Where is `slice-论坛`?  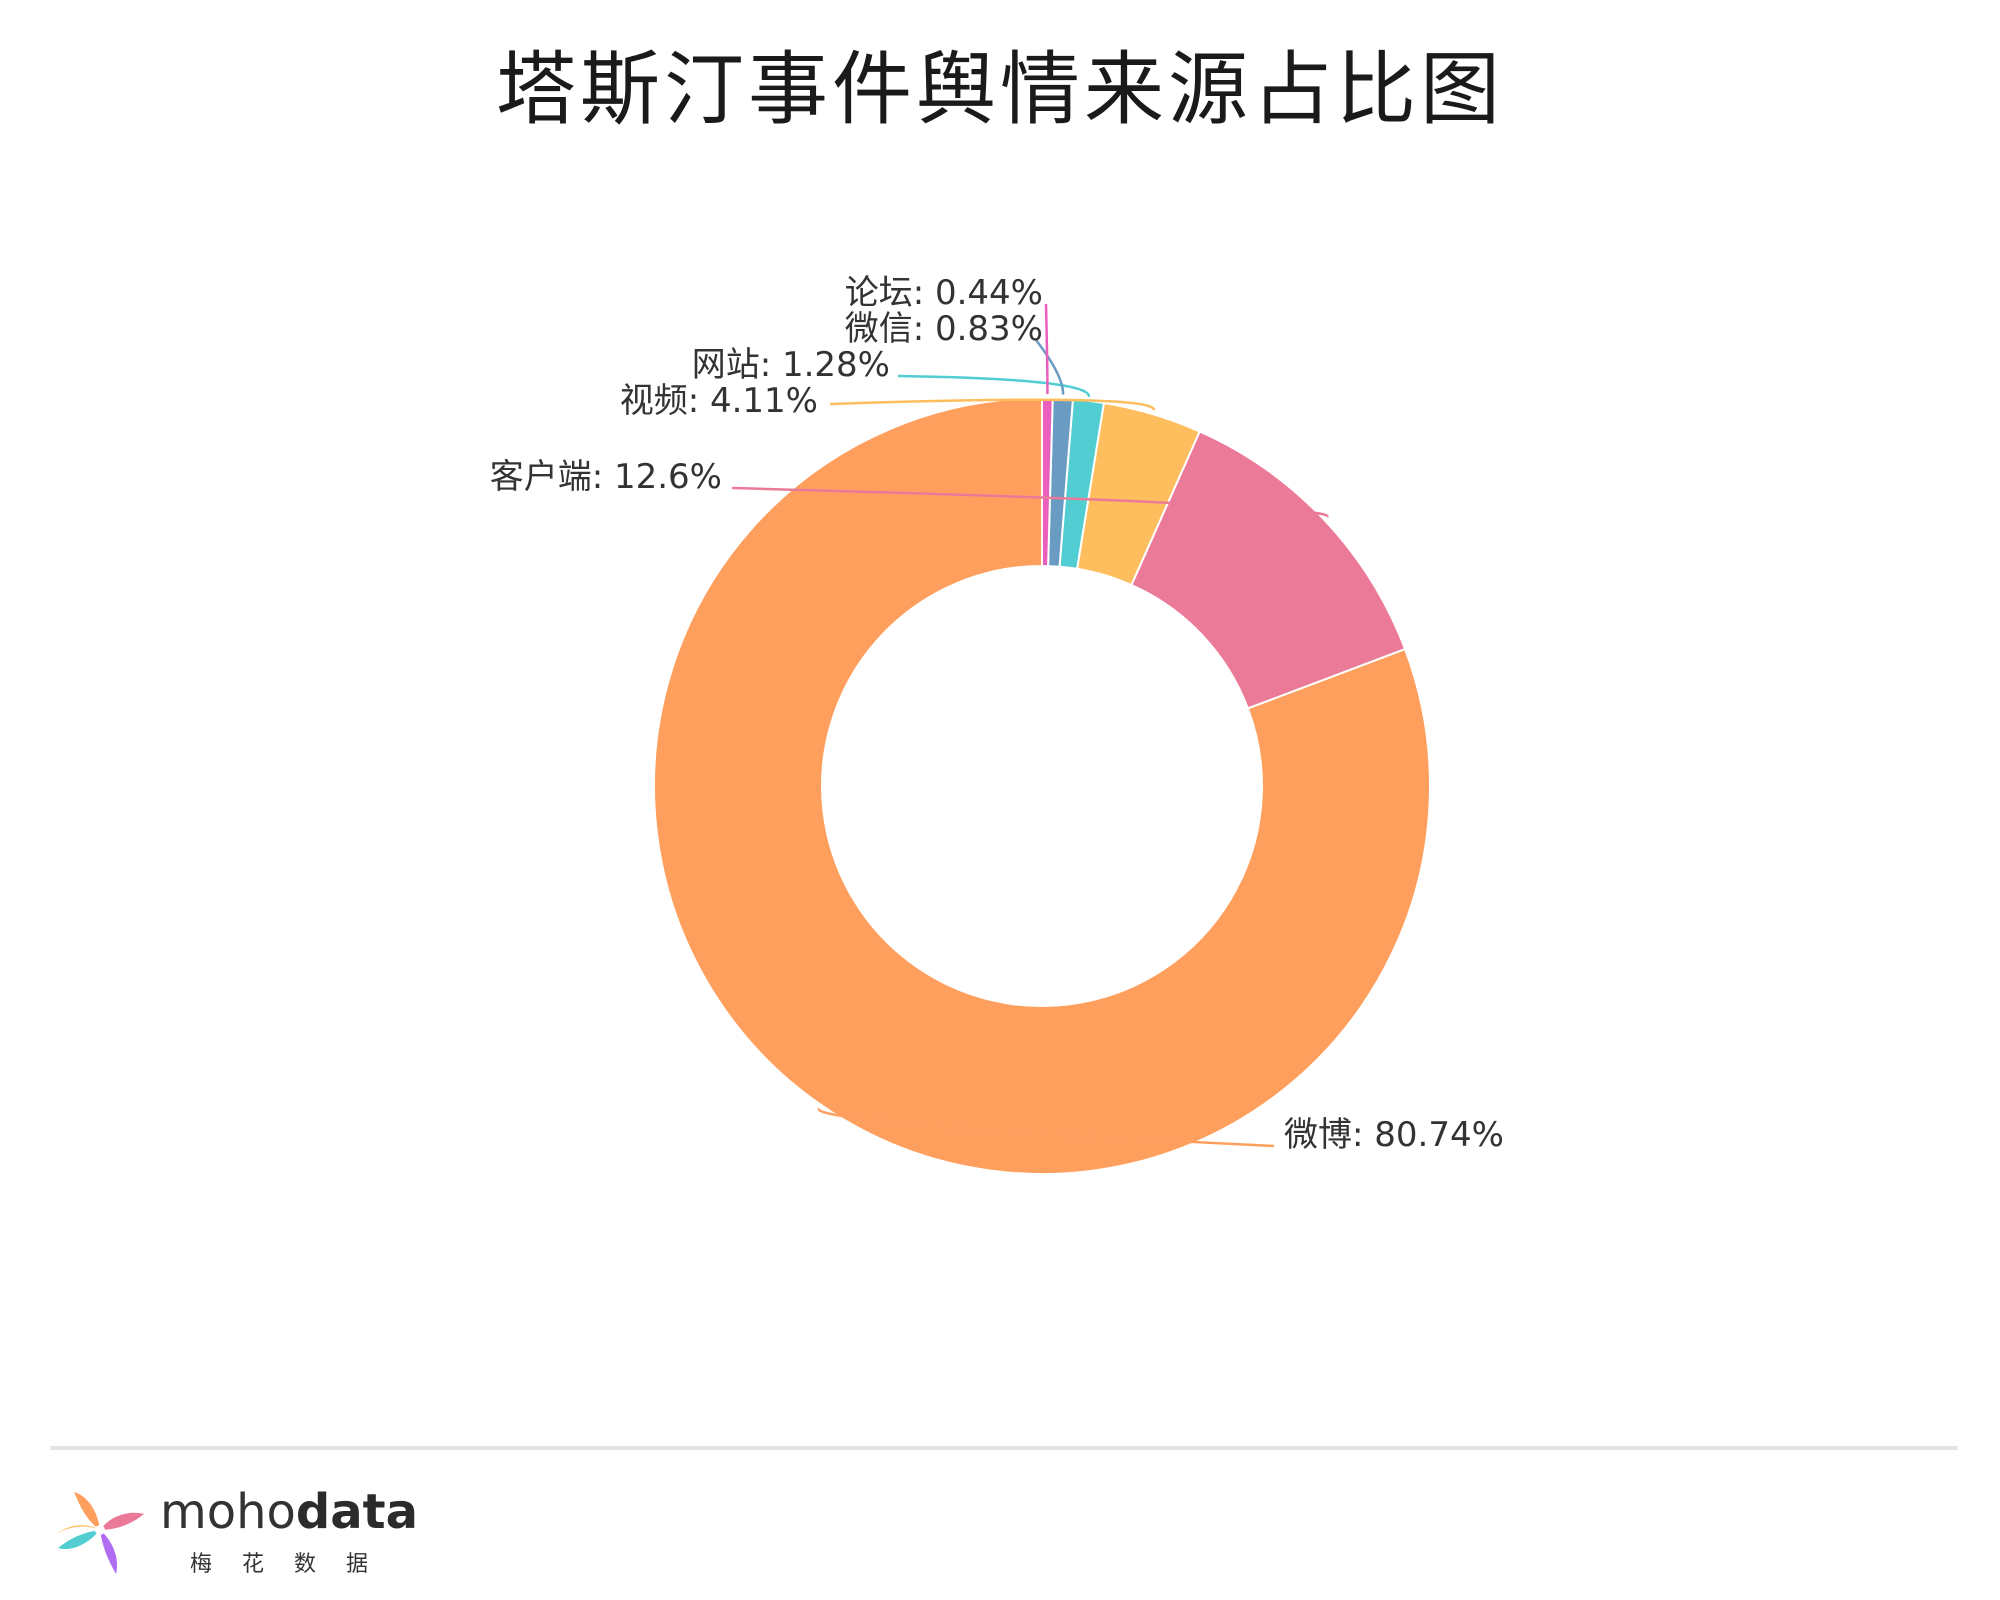 slice-论坛 is located at coordinates (1047, 482).